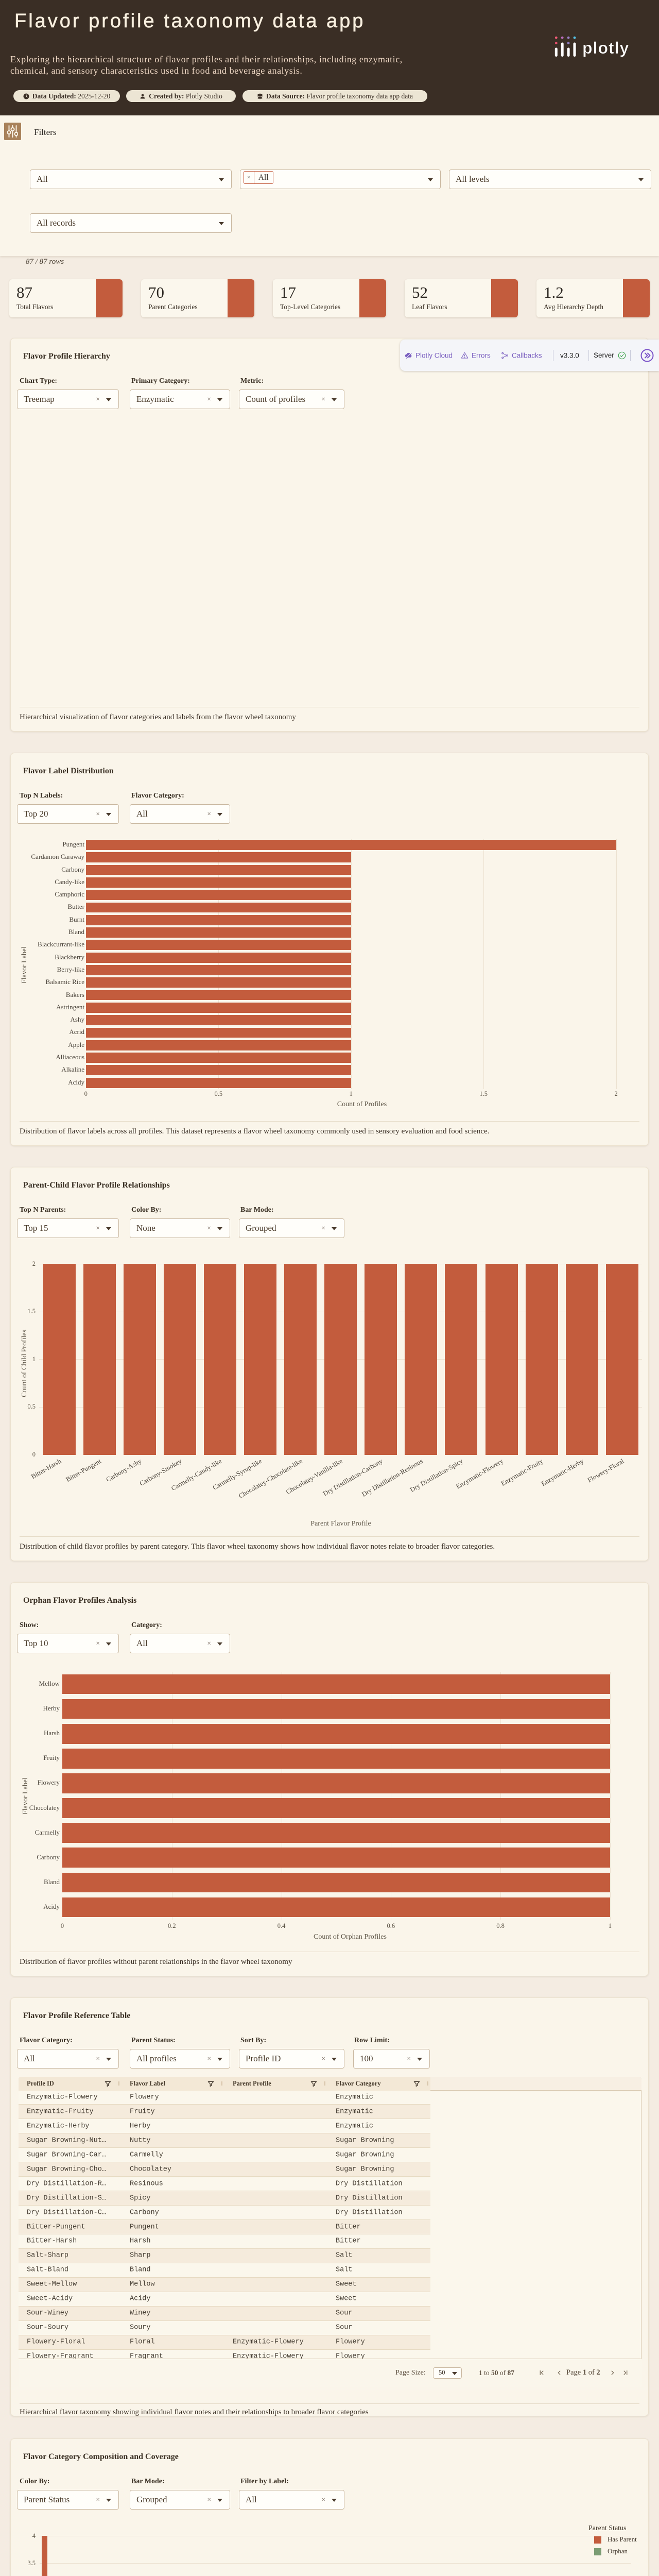  Describe the element at coordinates (606, 48) in the screenshot. I see `svg-text: plotly` at that location.